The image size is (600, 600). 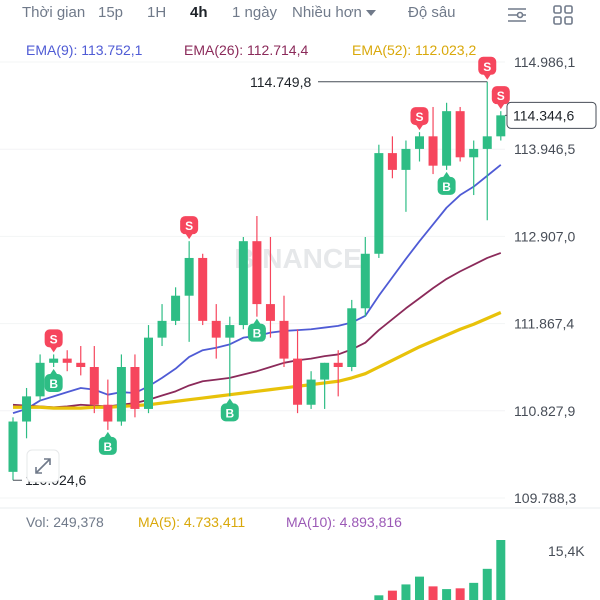 I want to click on timeframe-time: Thời gian, so click(x=54, y=12).